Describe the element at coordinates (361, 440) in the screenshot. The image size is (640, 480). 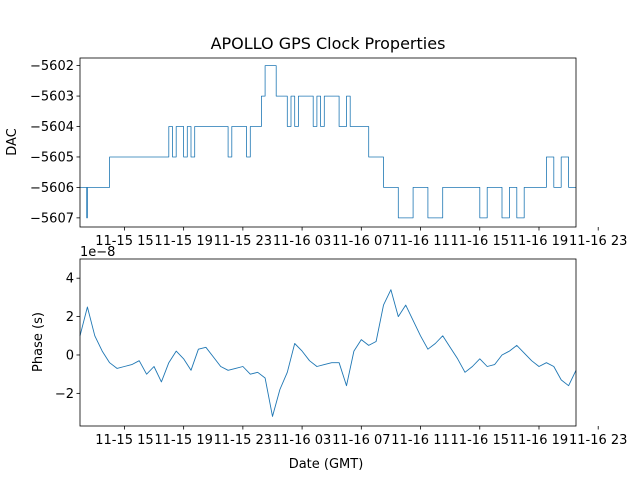
I see `phase-x-tick-label-4: 11-16 07` at that location.